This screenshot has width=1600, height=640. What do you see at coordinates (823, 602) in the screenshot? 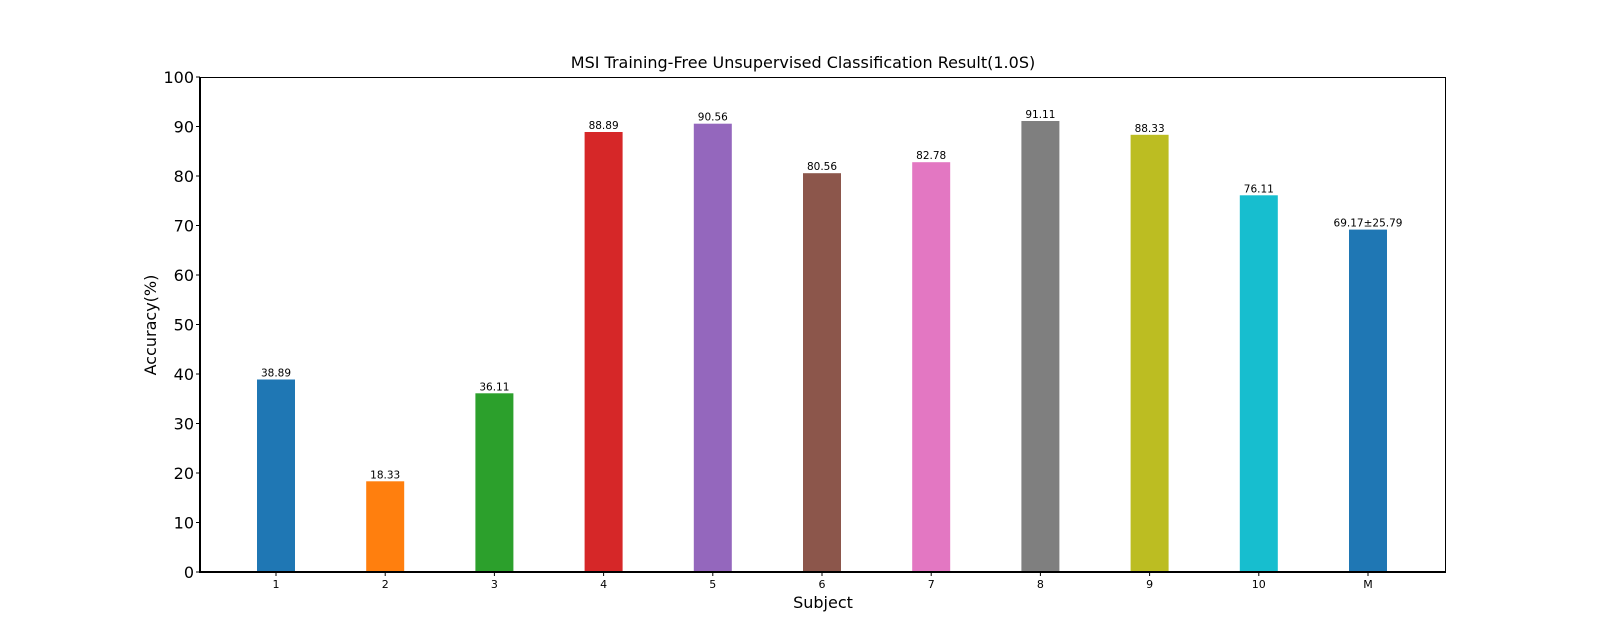
I see `x-axis-title: Subject` at bounding box center [823, 602].